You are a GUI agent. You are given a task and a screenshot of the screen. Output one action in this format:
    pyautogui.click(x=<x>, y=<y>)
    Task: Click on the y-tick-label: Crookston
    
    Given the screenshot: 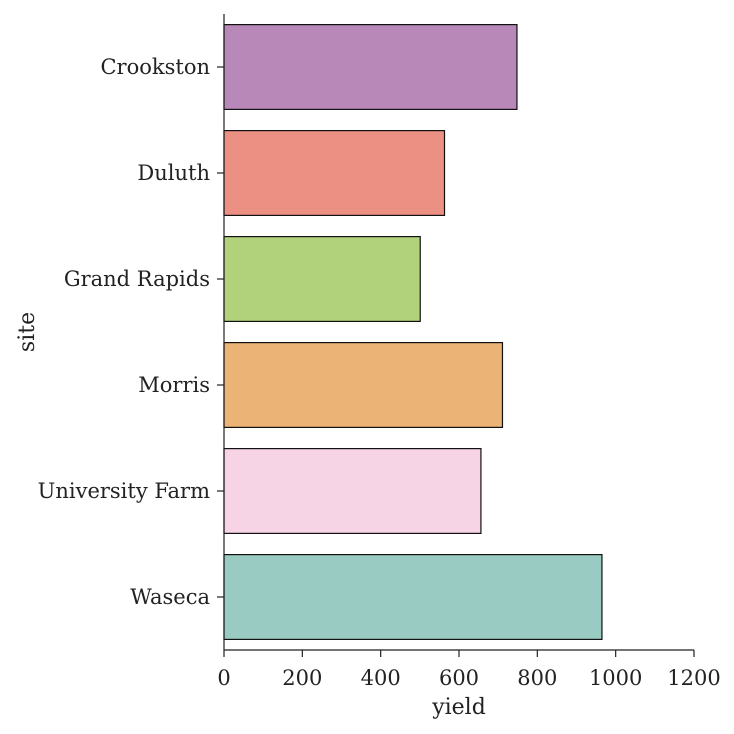 What is the action you would take?
    pyautogui.click(x=155, y=67)
    